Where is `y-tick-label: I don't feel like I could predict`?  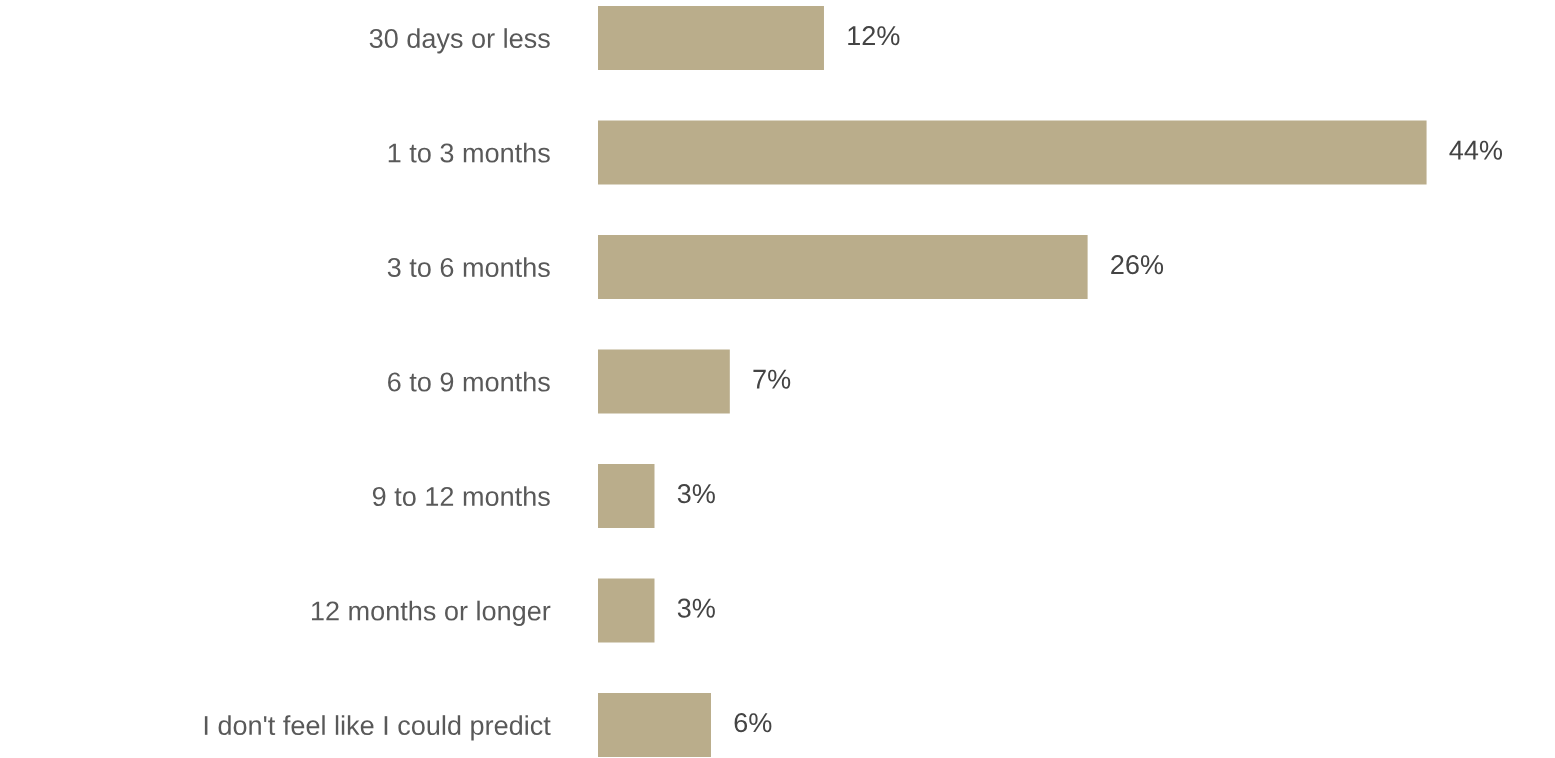
y-tick-label: I don't feel like I could predict is located at coordinates (377, 728).